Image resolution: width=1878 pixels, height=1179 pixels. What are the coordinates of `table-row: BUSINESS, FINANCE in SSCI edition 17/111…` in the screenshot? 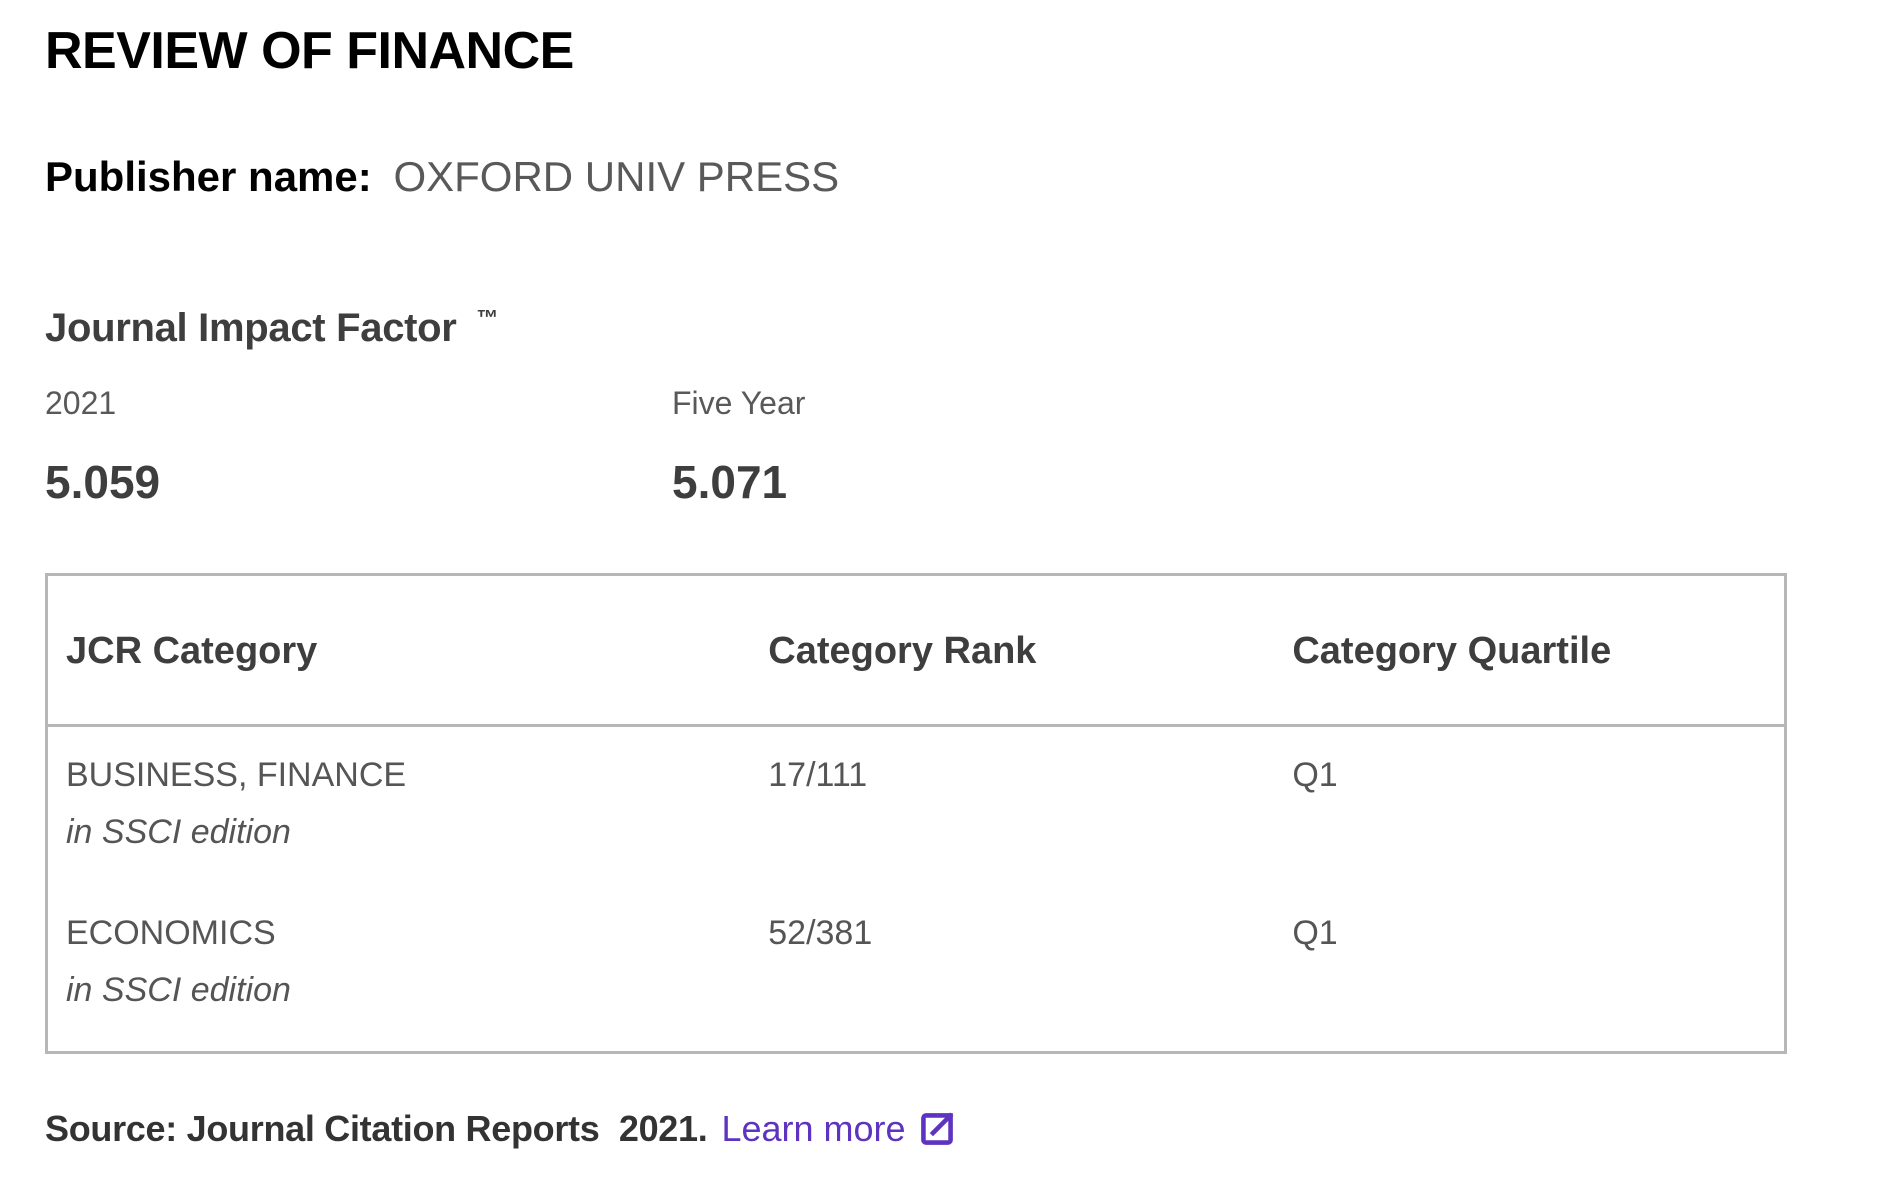 It's located at (916, 805).